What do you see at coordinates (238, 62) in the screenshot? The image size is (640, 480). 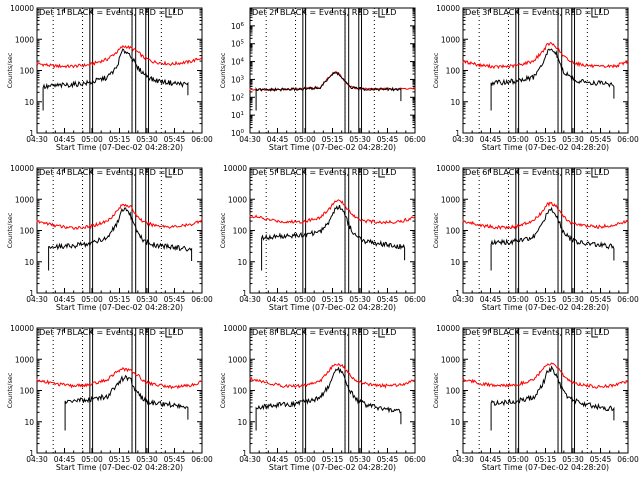 I see `y-tick-label: 104` at bounding box center [238, 62].